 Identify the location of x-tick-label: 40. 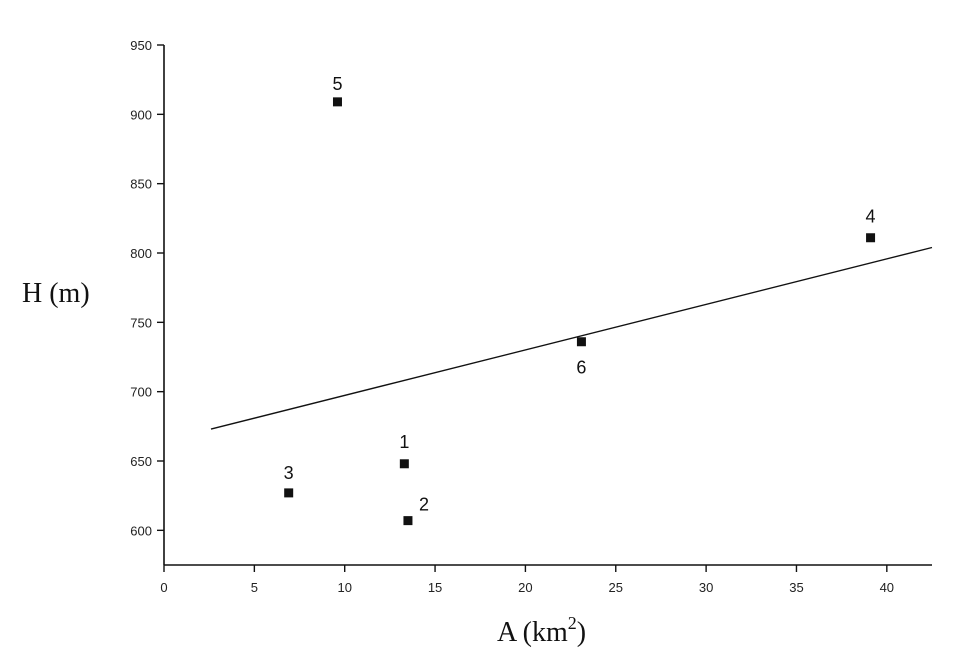
(887, 587).